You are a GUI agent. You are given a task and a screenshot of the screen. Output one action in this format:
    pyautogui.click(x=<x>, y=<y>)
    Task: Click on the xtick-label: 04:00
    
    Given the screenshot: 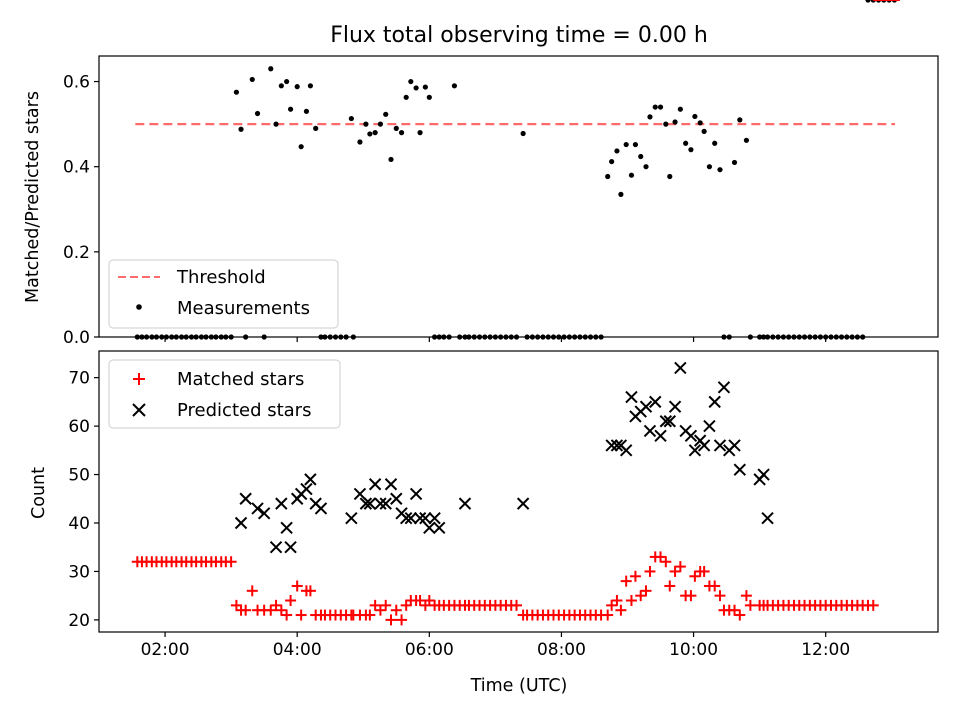 What is the action you would take?
    pyautogui.click(x=297, y=650)
    